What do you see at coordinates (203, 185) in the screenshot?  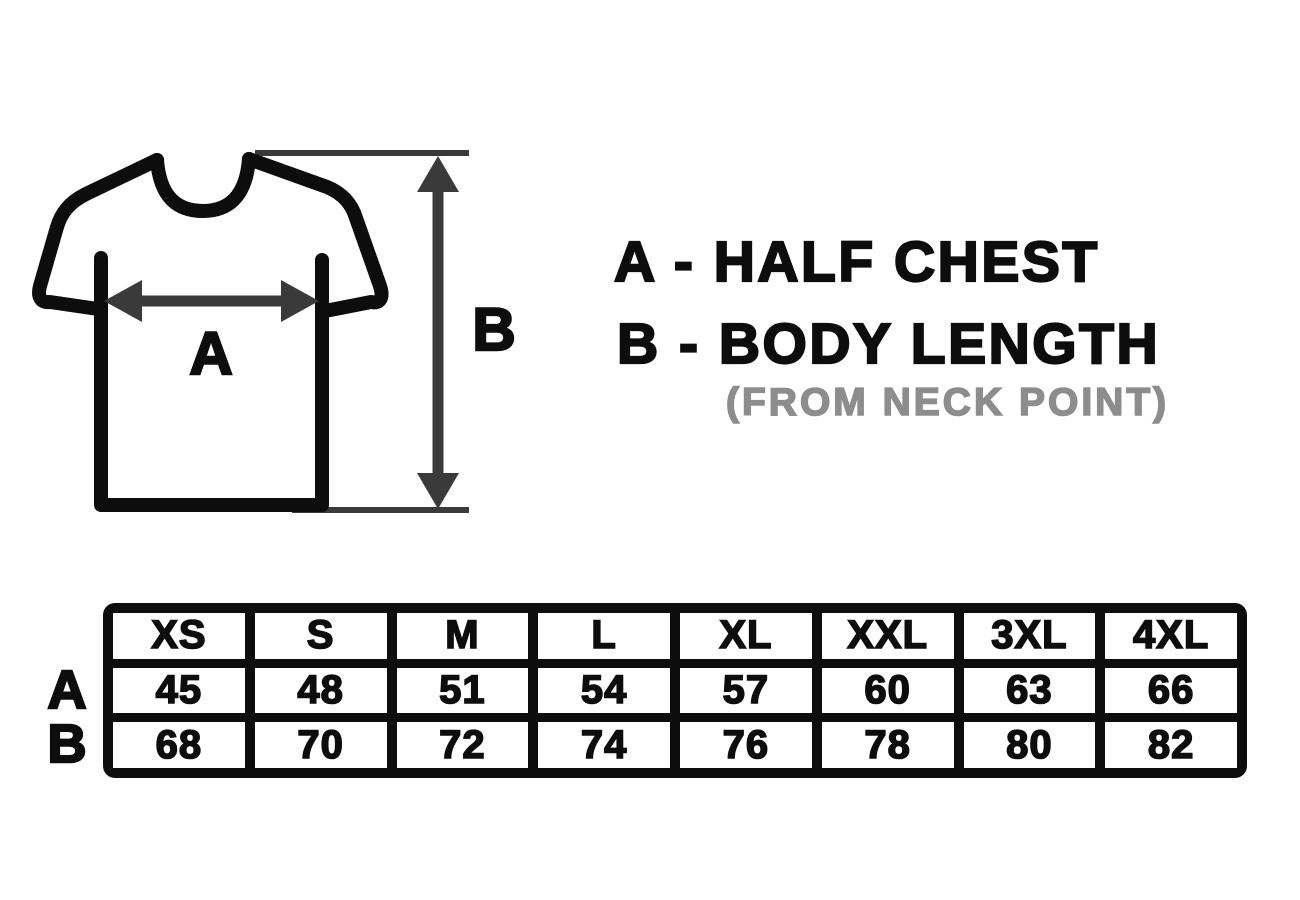 I see `tshirt-neck` at bounding box center [203, 185].